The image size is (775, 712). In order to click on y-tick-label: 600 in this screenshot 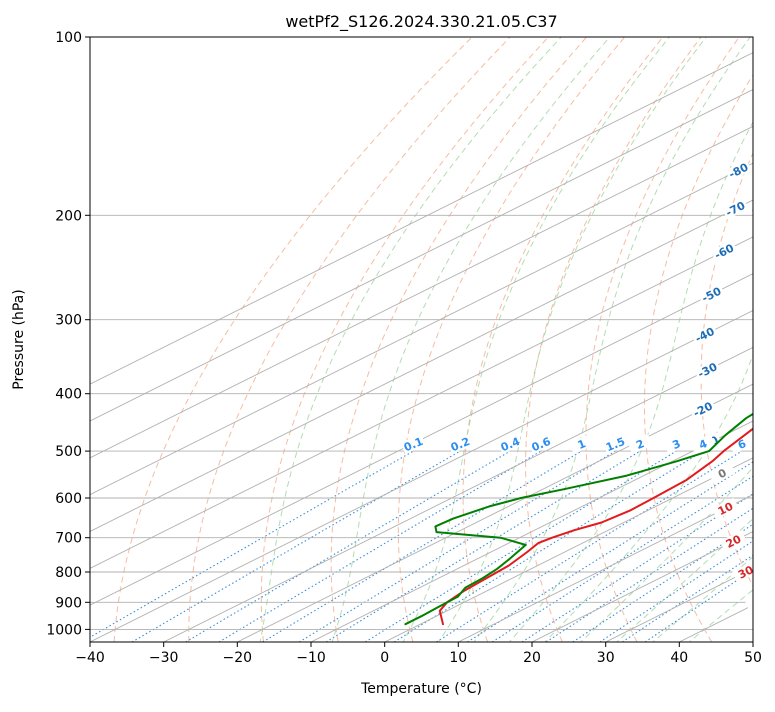, I will do `click(68, 499)`.